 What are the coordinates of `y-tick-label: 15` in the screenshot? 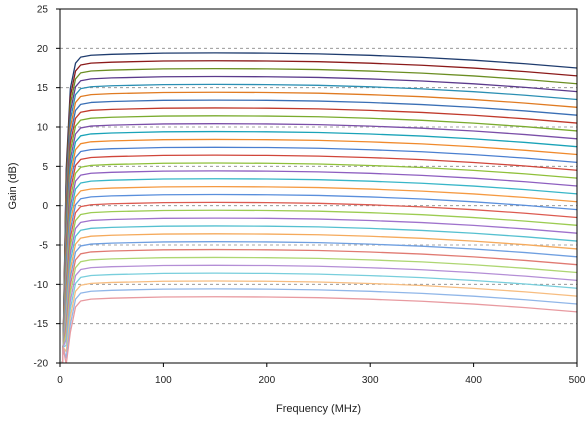 It's located at (43, 88).